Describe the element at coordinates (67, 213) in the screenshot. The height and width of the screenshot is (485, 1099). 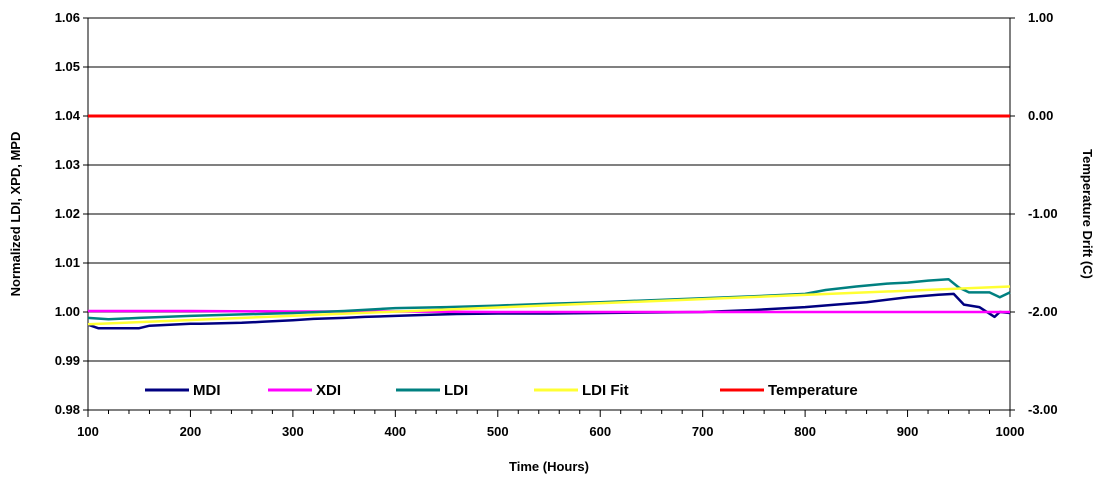
I see `y-tick-label: 1.02` at that location.